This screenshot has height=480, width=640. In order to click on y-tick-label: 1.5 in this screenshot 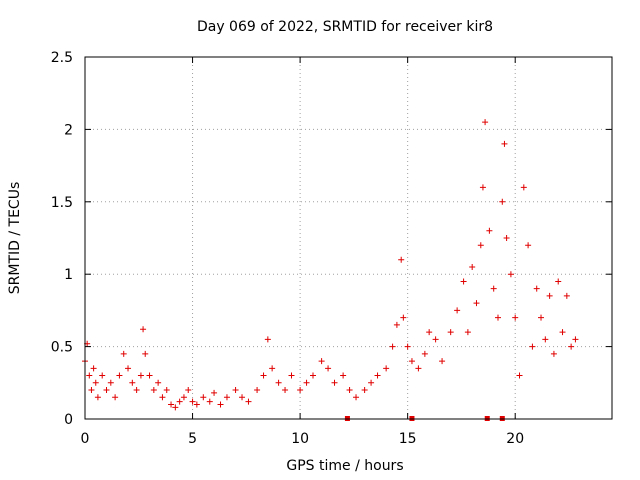, I will do `click(62, 203)`.